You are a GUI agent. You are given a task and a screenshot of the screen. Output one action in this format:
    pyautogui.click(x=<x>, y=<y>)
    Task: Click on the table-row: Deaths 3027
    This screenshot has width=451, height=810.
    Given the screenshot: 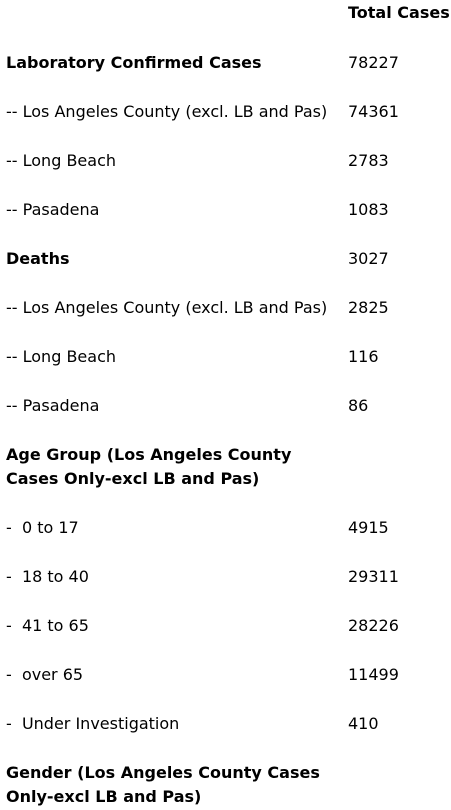 What is the action you would take?
    pyautogui.click(x=225, y=259)
    